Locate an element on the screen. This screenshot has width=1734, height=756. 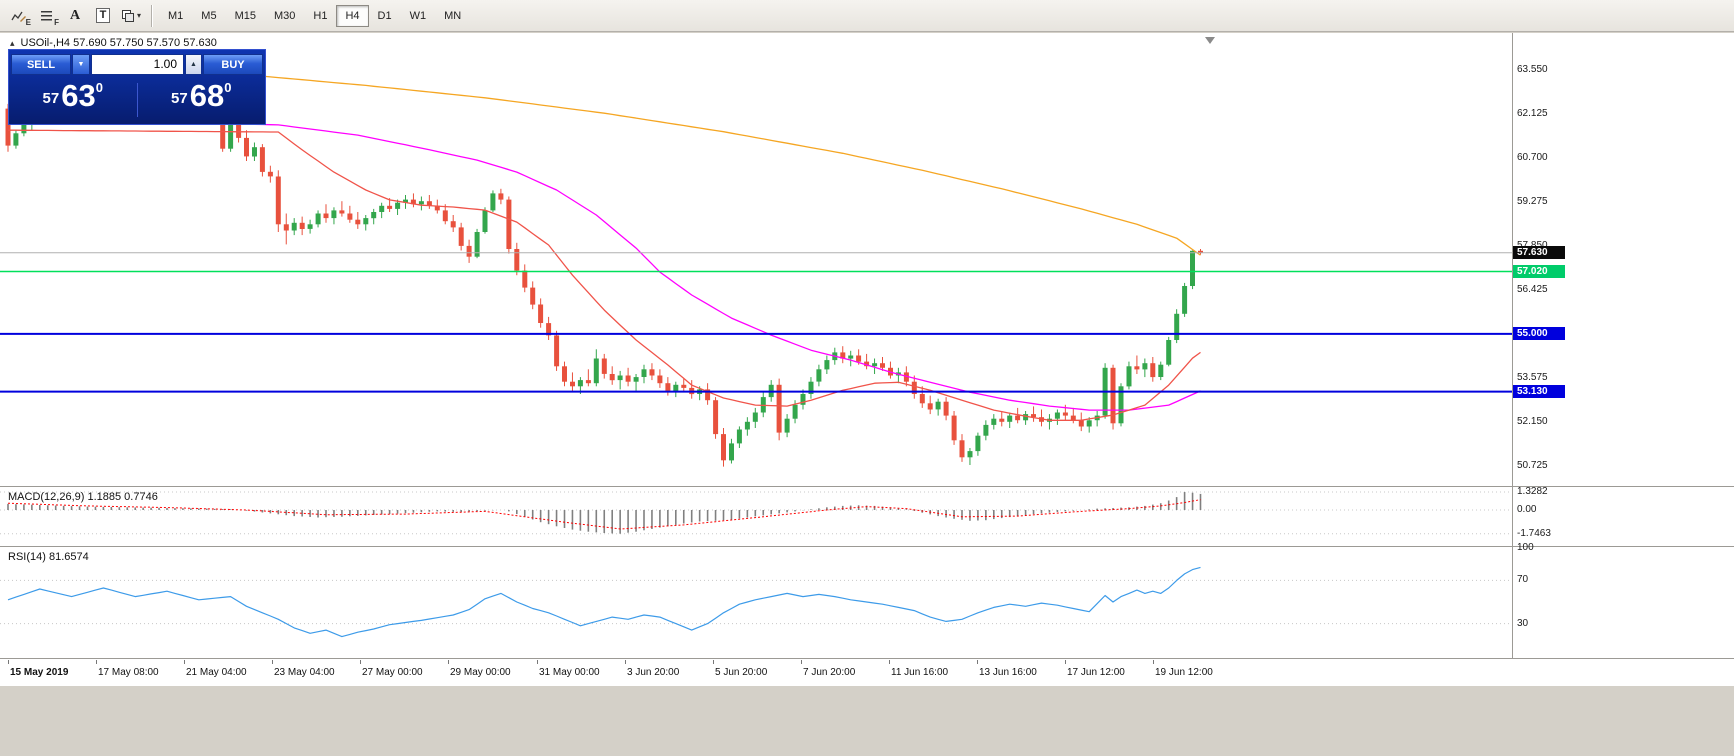
style-tool-button: ▾ is located at coordinates (131, 16).